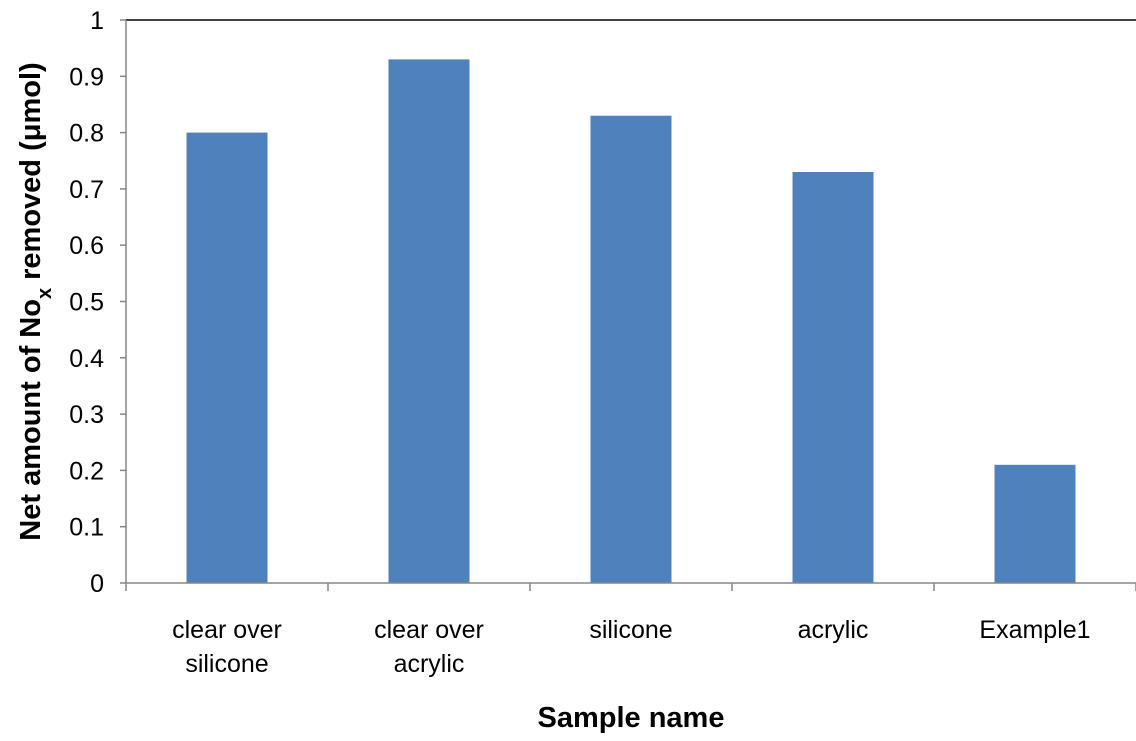 This screenshot has height=741, width=1136. I want to click on y-tick-label-8: 0.8, so click(86, 134).